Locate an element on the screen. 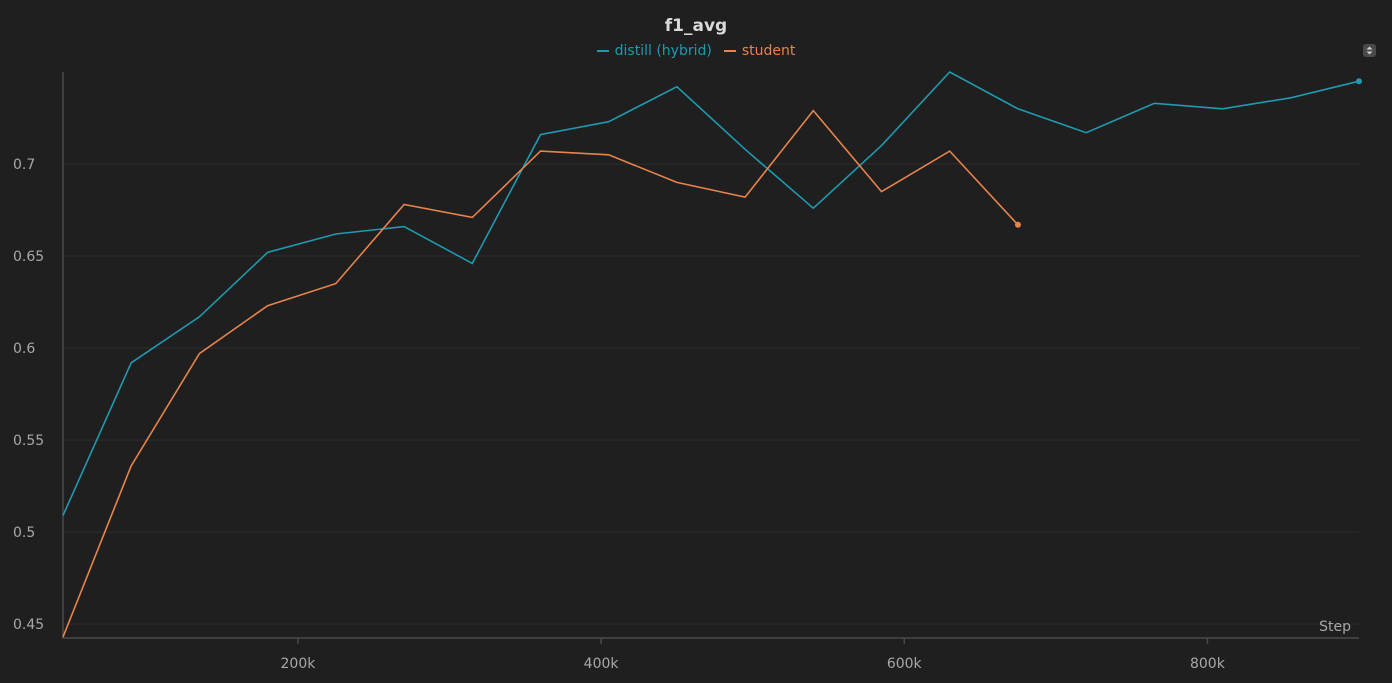 This screenshot has height=683, width=1392. panel-menu-button is located at coordinates (1369, 50).